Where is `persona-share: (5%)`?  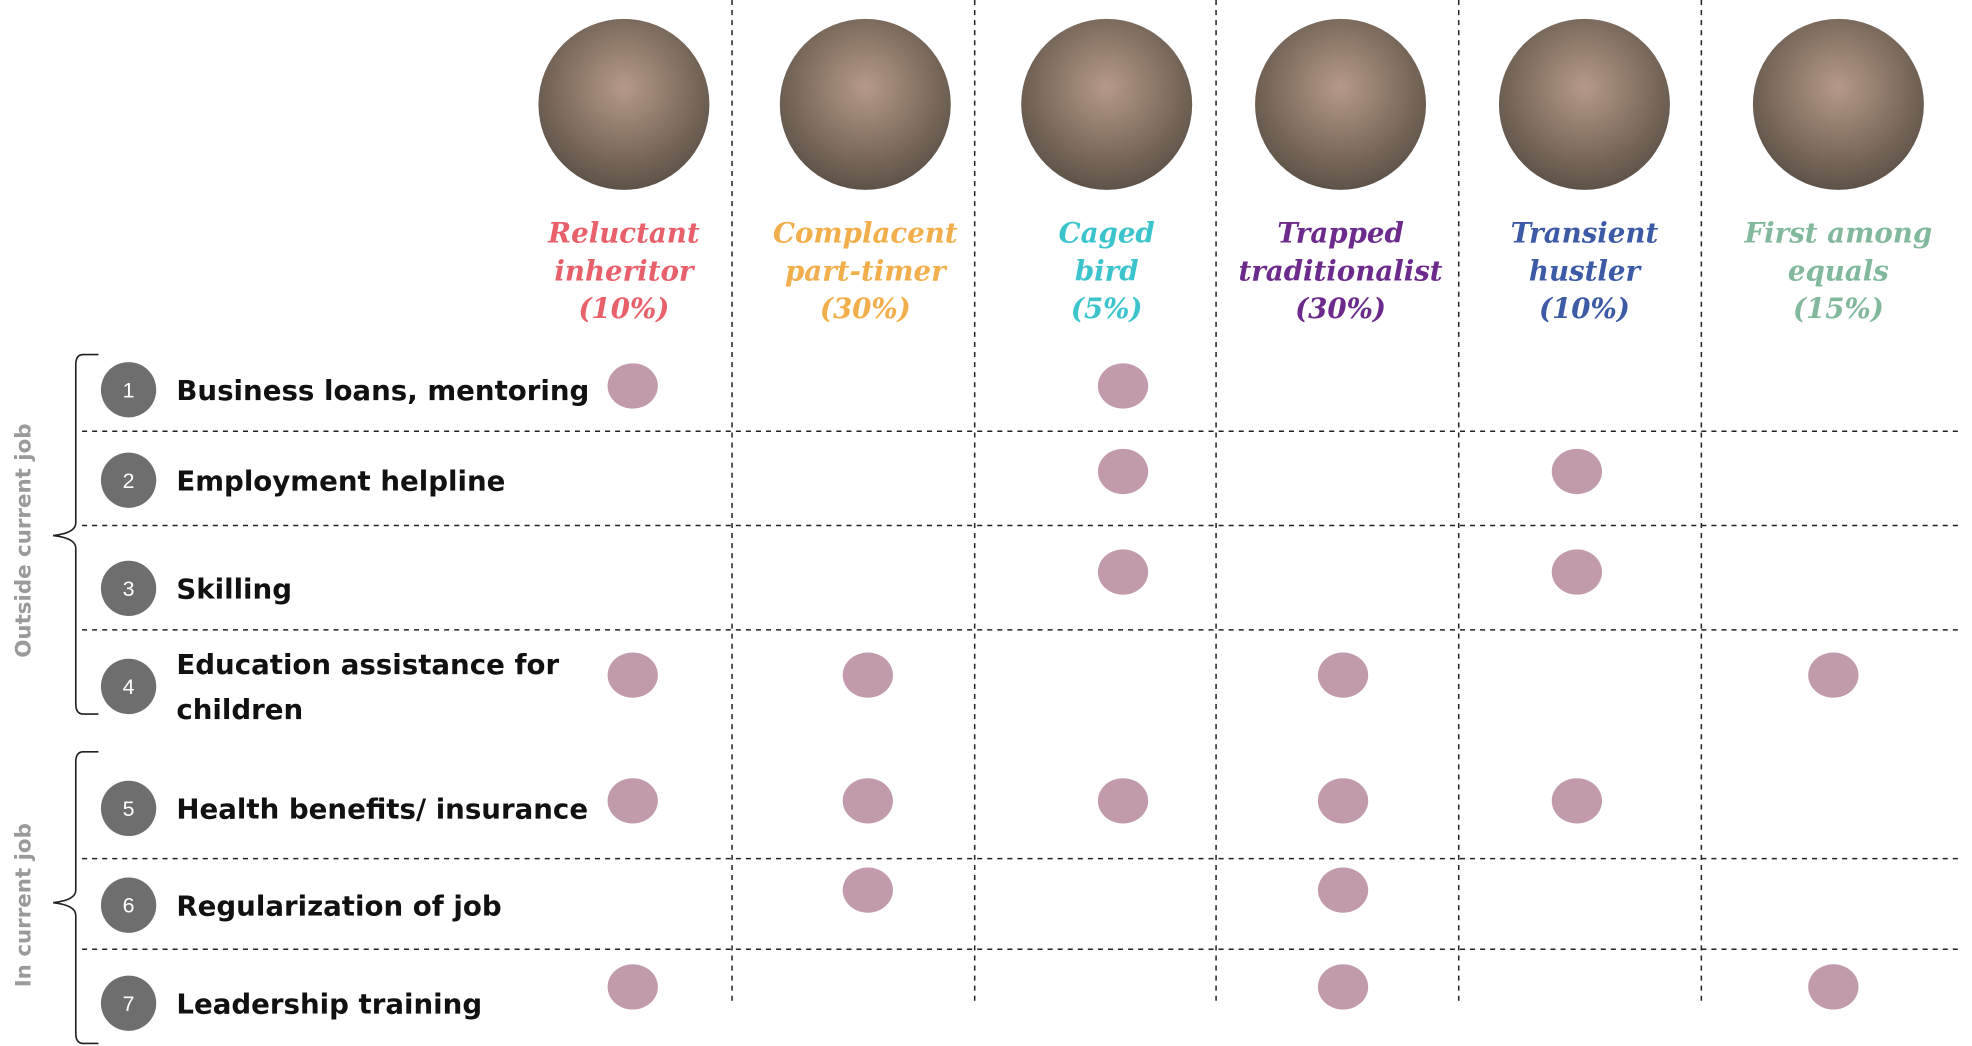 persona-share: (5%) is located at coordinates (1107, 308).